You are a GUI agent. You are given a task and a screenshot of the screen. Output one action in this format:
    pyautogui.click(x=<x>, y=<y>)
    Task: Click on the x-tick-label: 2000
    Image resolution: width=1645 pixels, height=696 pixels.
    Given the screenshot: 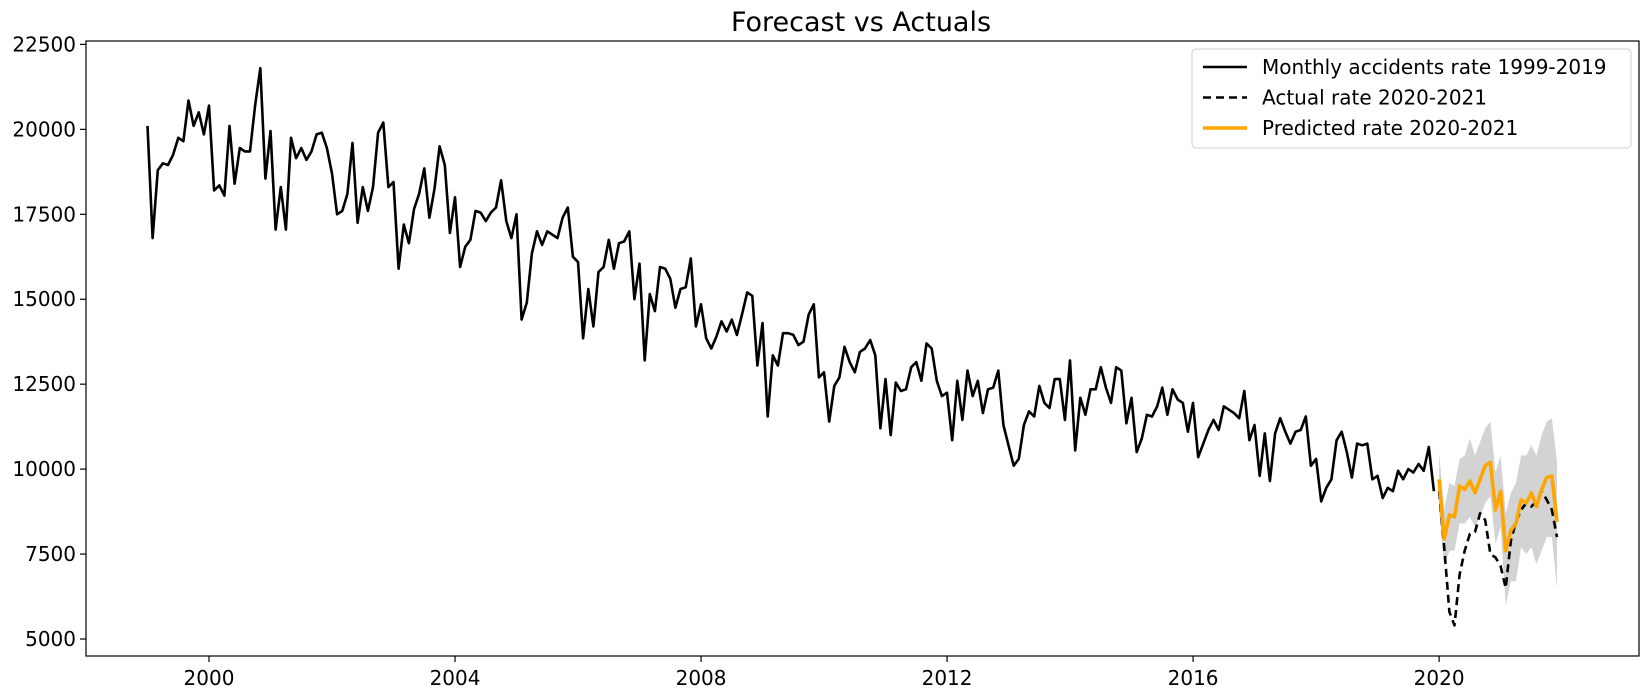 What is the action you would take?
    pyautogui.click(x=209, y=678)
    